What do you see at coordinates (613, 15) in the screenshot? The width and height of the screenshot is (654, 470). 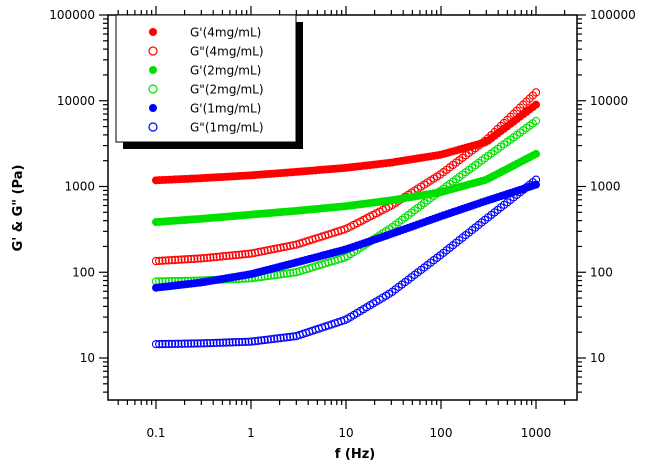 I see `y-tick-label-right: 100000` at bounding box center [613, 15].